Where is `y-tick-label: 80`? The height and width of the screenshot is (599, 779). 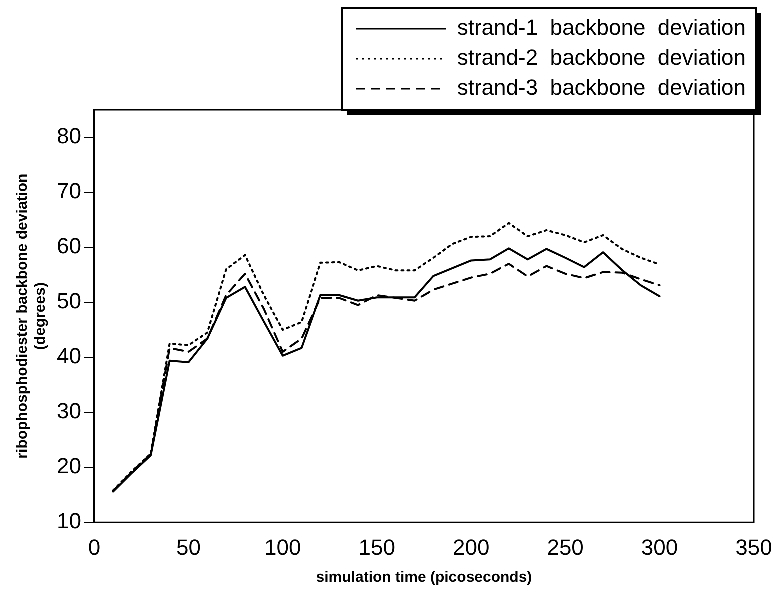
y-tick-label: 80 is located at coordinates (69, 136).